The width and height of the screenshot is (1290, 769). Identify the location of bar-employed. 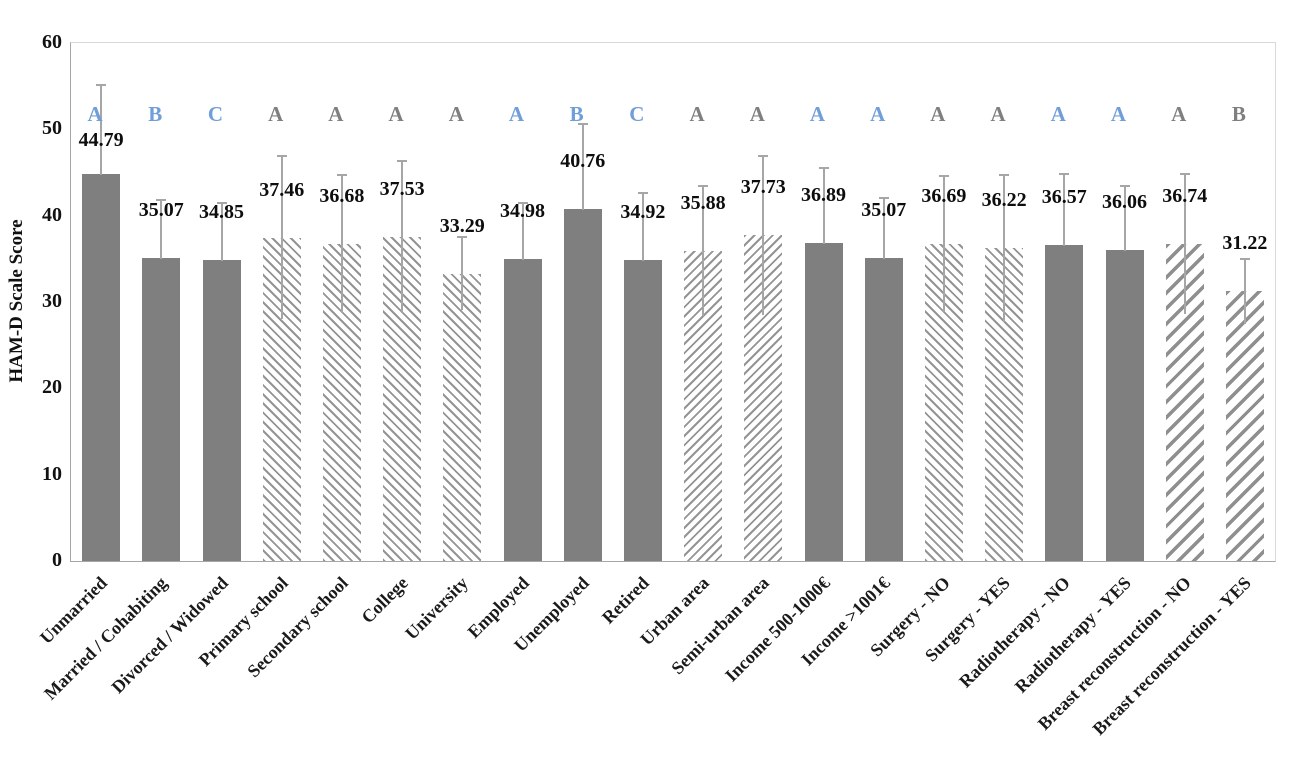
(522, 410).